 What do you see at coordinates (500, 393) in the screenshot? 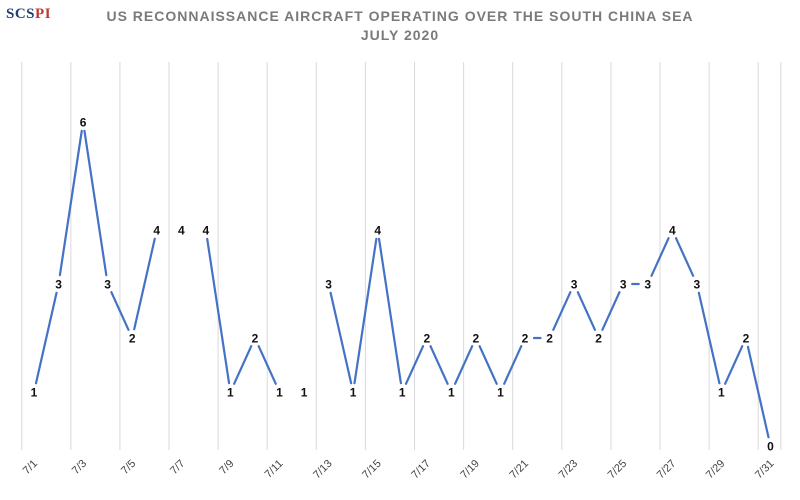
I see `data-label-7-20: 1` at bounding box center [500, 393].